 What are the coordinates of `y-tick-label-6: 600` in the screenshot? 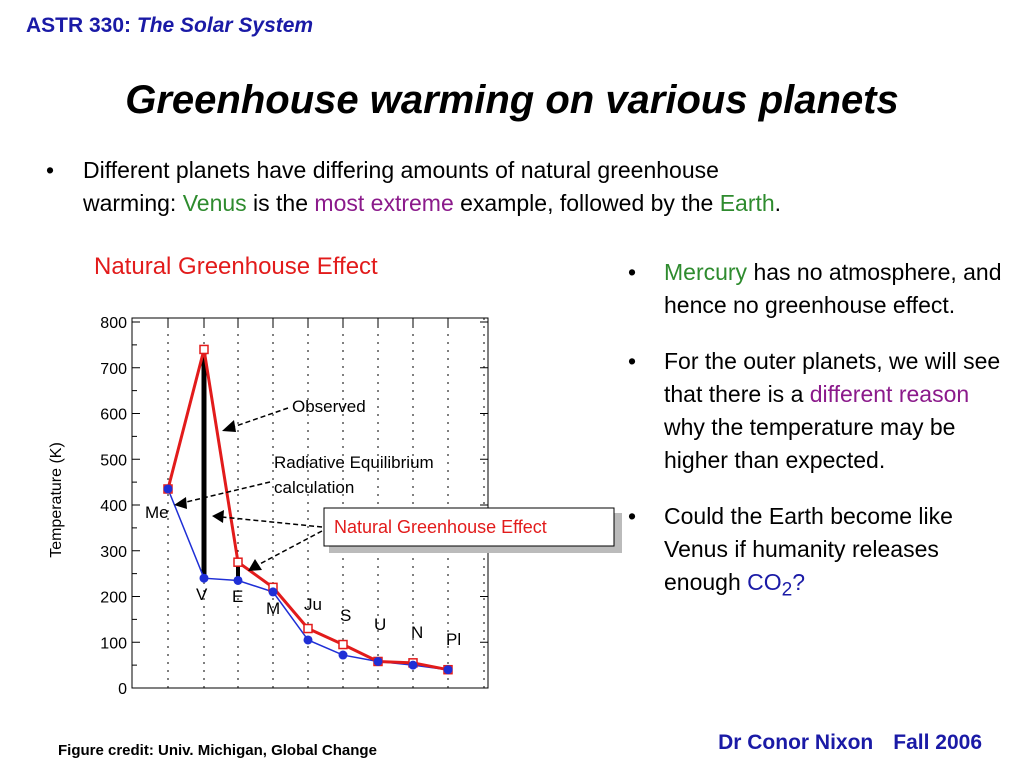 It's located at (113, 415).